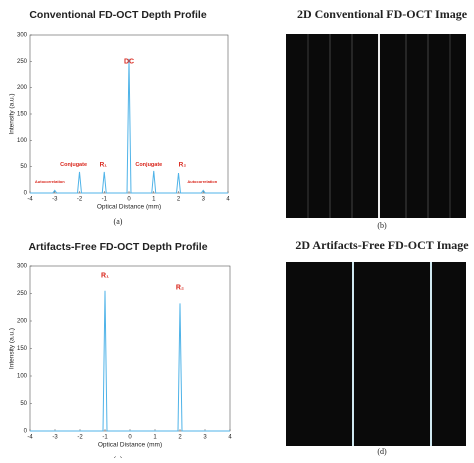 This screenshot has width=474, height=463. What do you see at coordinates (379, 126) in the screenshot?
I see `image-lines` at bounding box center [379, 126].